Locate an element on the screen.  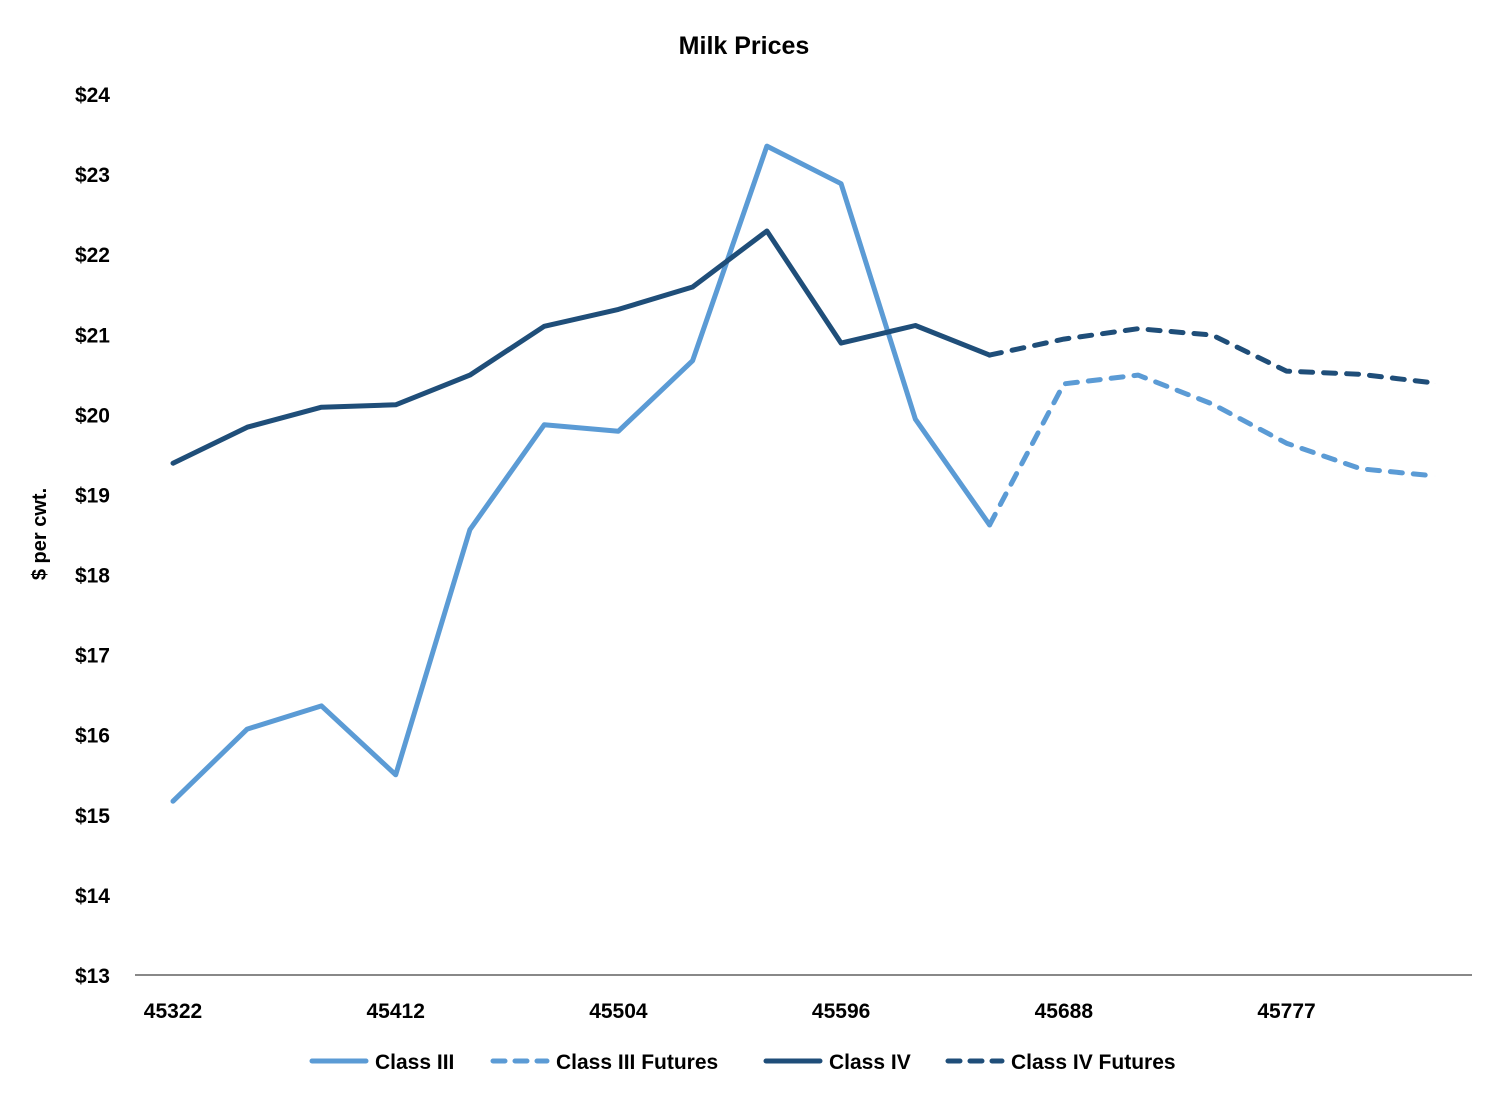
x-tick-label: 45777 is located at coordinates (1286, 1011).